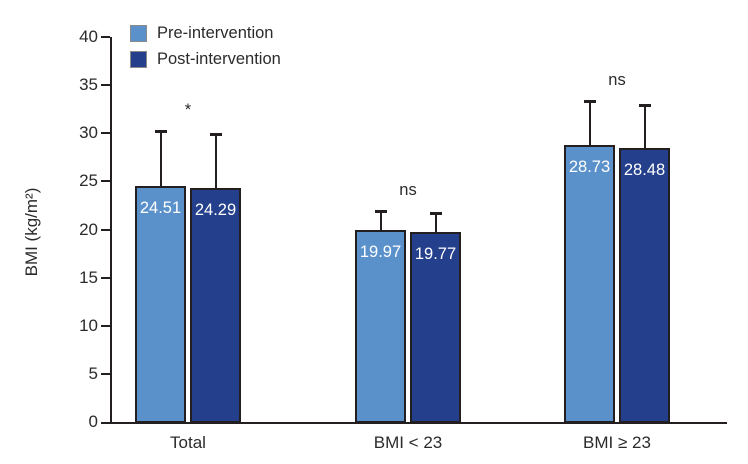 This screenshot has height=464, width=748. What do you see at coordinates (644, 169) in the screenshot?
I see `bar-value-label: 28.48` at bounding box center [644, 169].